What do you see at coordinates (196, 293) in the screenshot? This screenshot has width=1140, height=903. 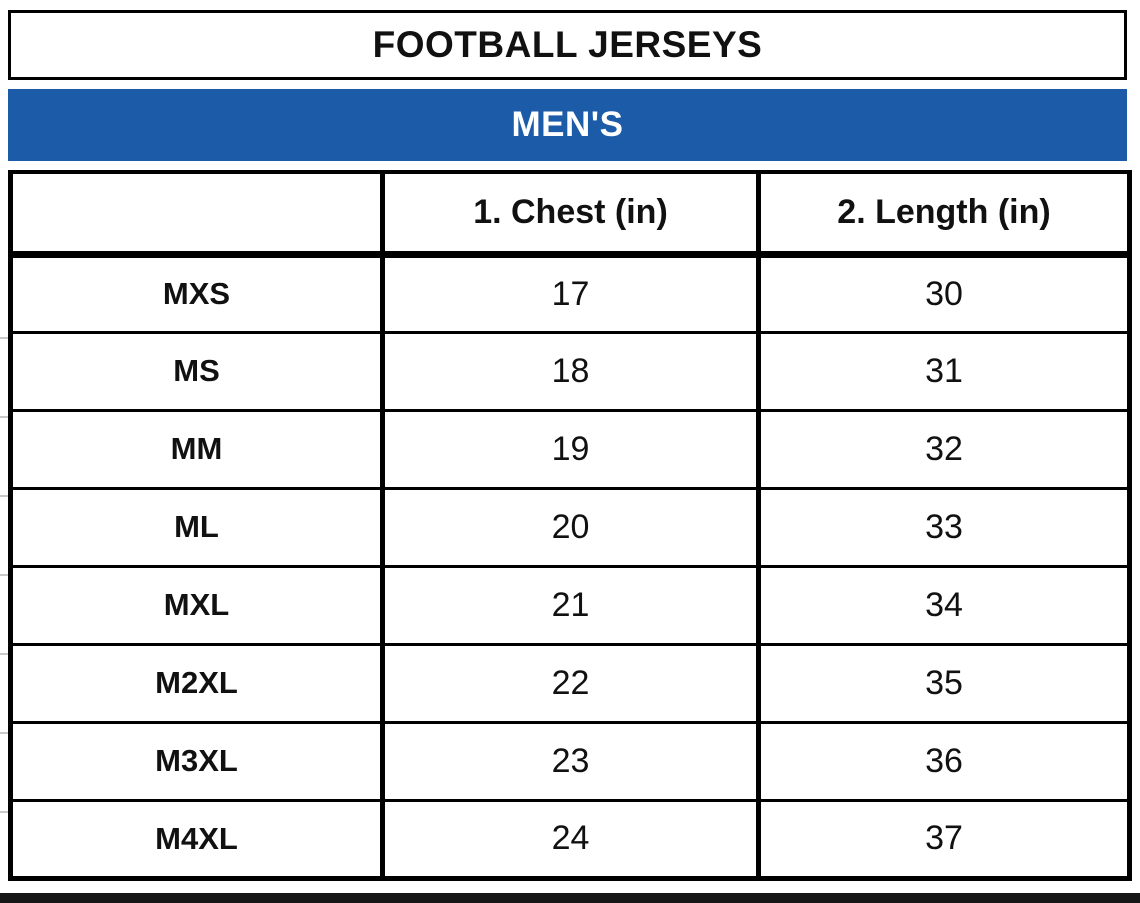 I see `size-label: MXS` at bounding box center [196, 293].